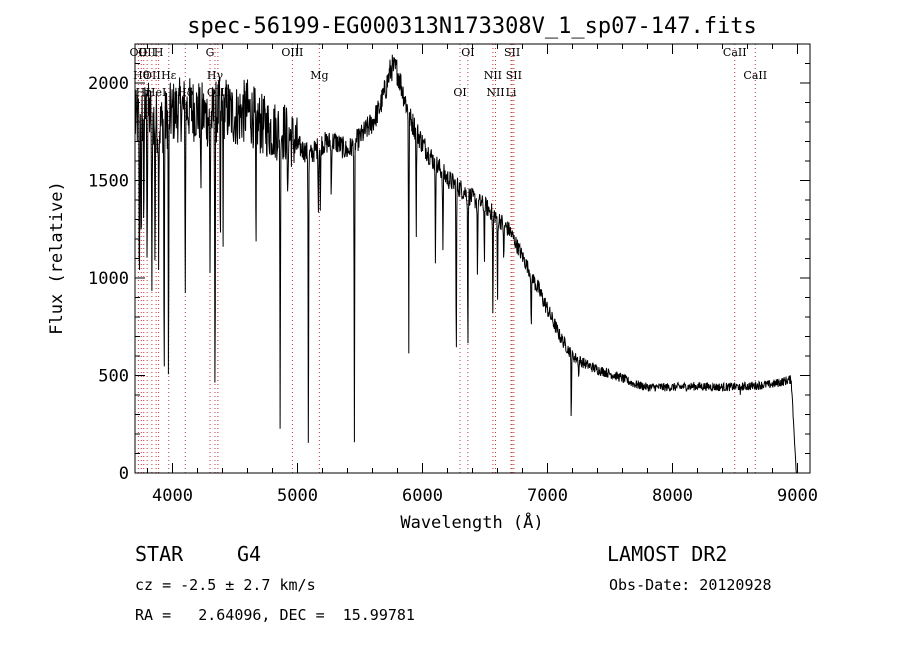 The image size is (900, 650). Describe the element at coordinates (292, 52) in the screenshot. I see `line-marker-label: OIII` at that location.